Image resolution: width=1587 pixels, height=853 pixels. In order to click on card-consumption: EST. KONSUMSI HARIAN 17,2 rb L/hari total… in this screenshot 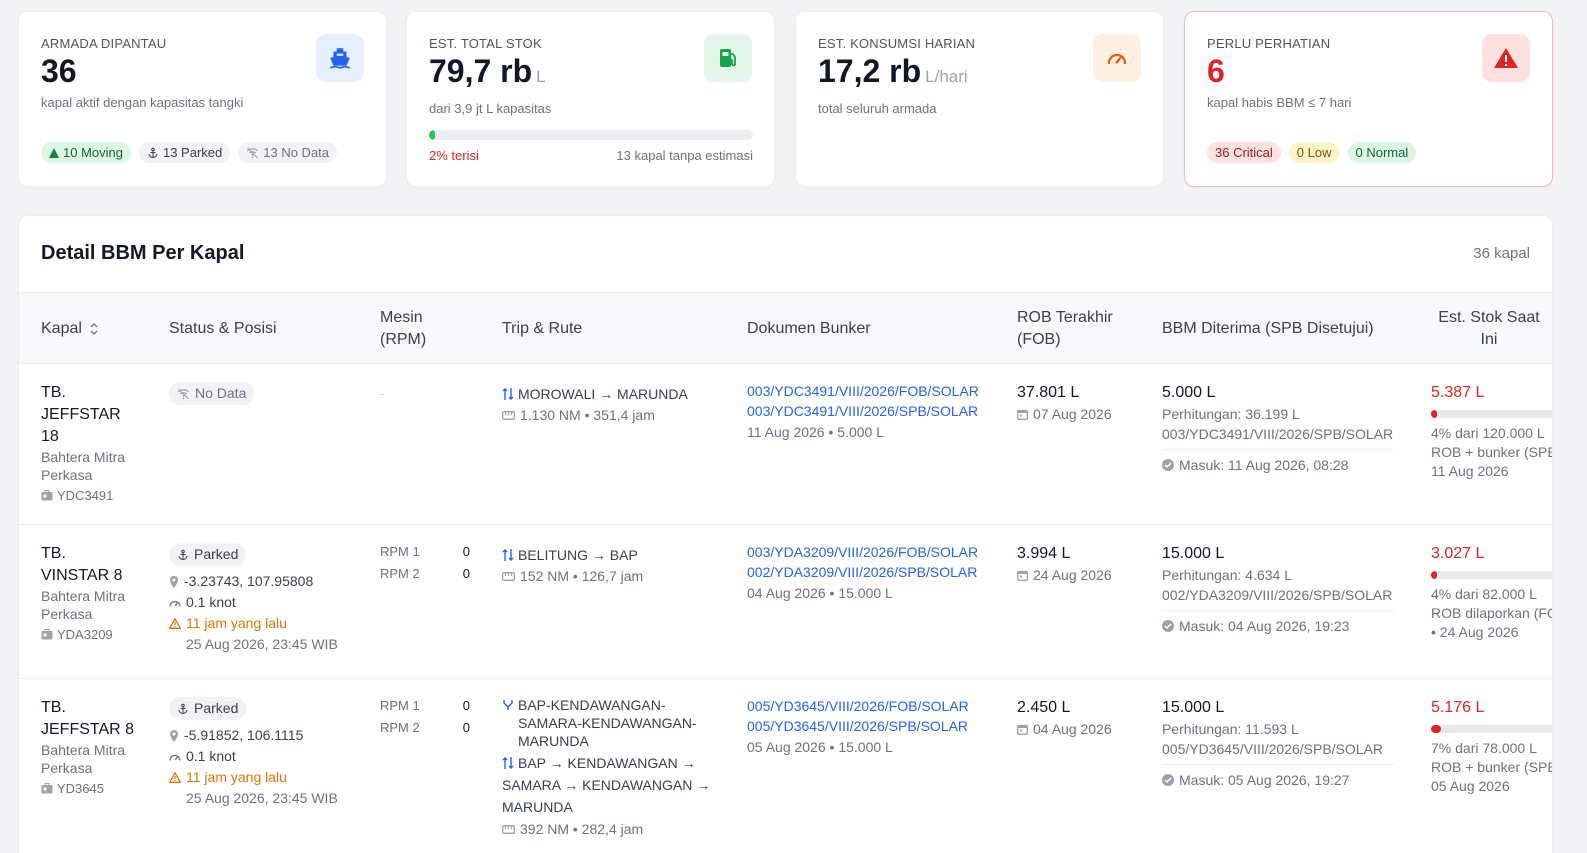, I will do `click(979, 99)`.